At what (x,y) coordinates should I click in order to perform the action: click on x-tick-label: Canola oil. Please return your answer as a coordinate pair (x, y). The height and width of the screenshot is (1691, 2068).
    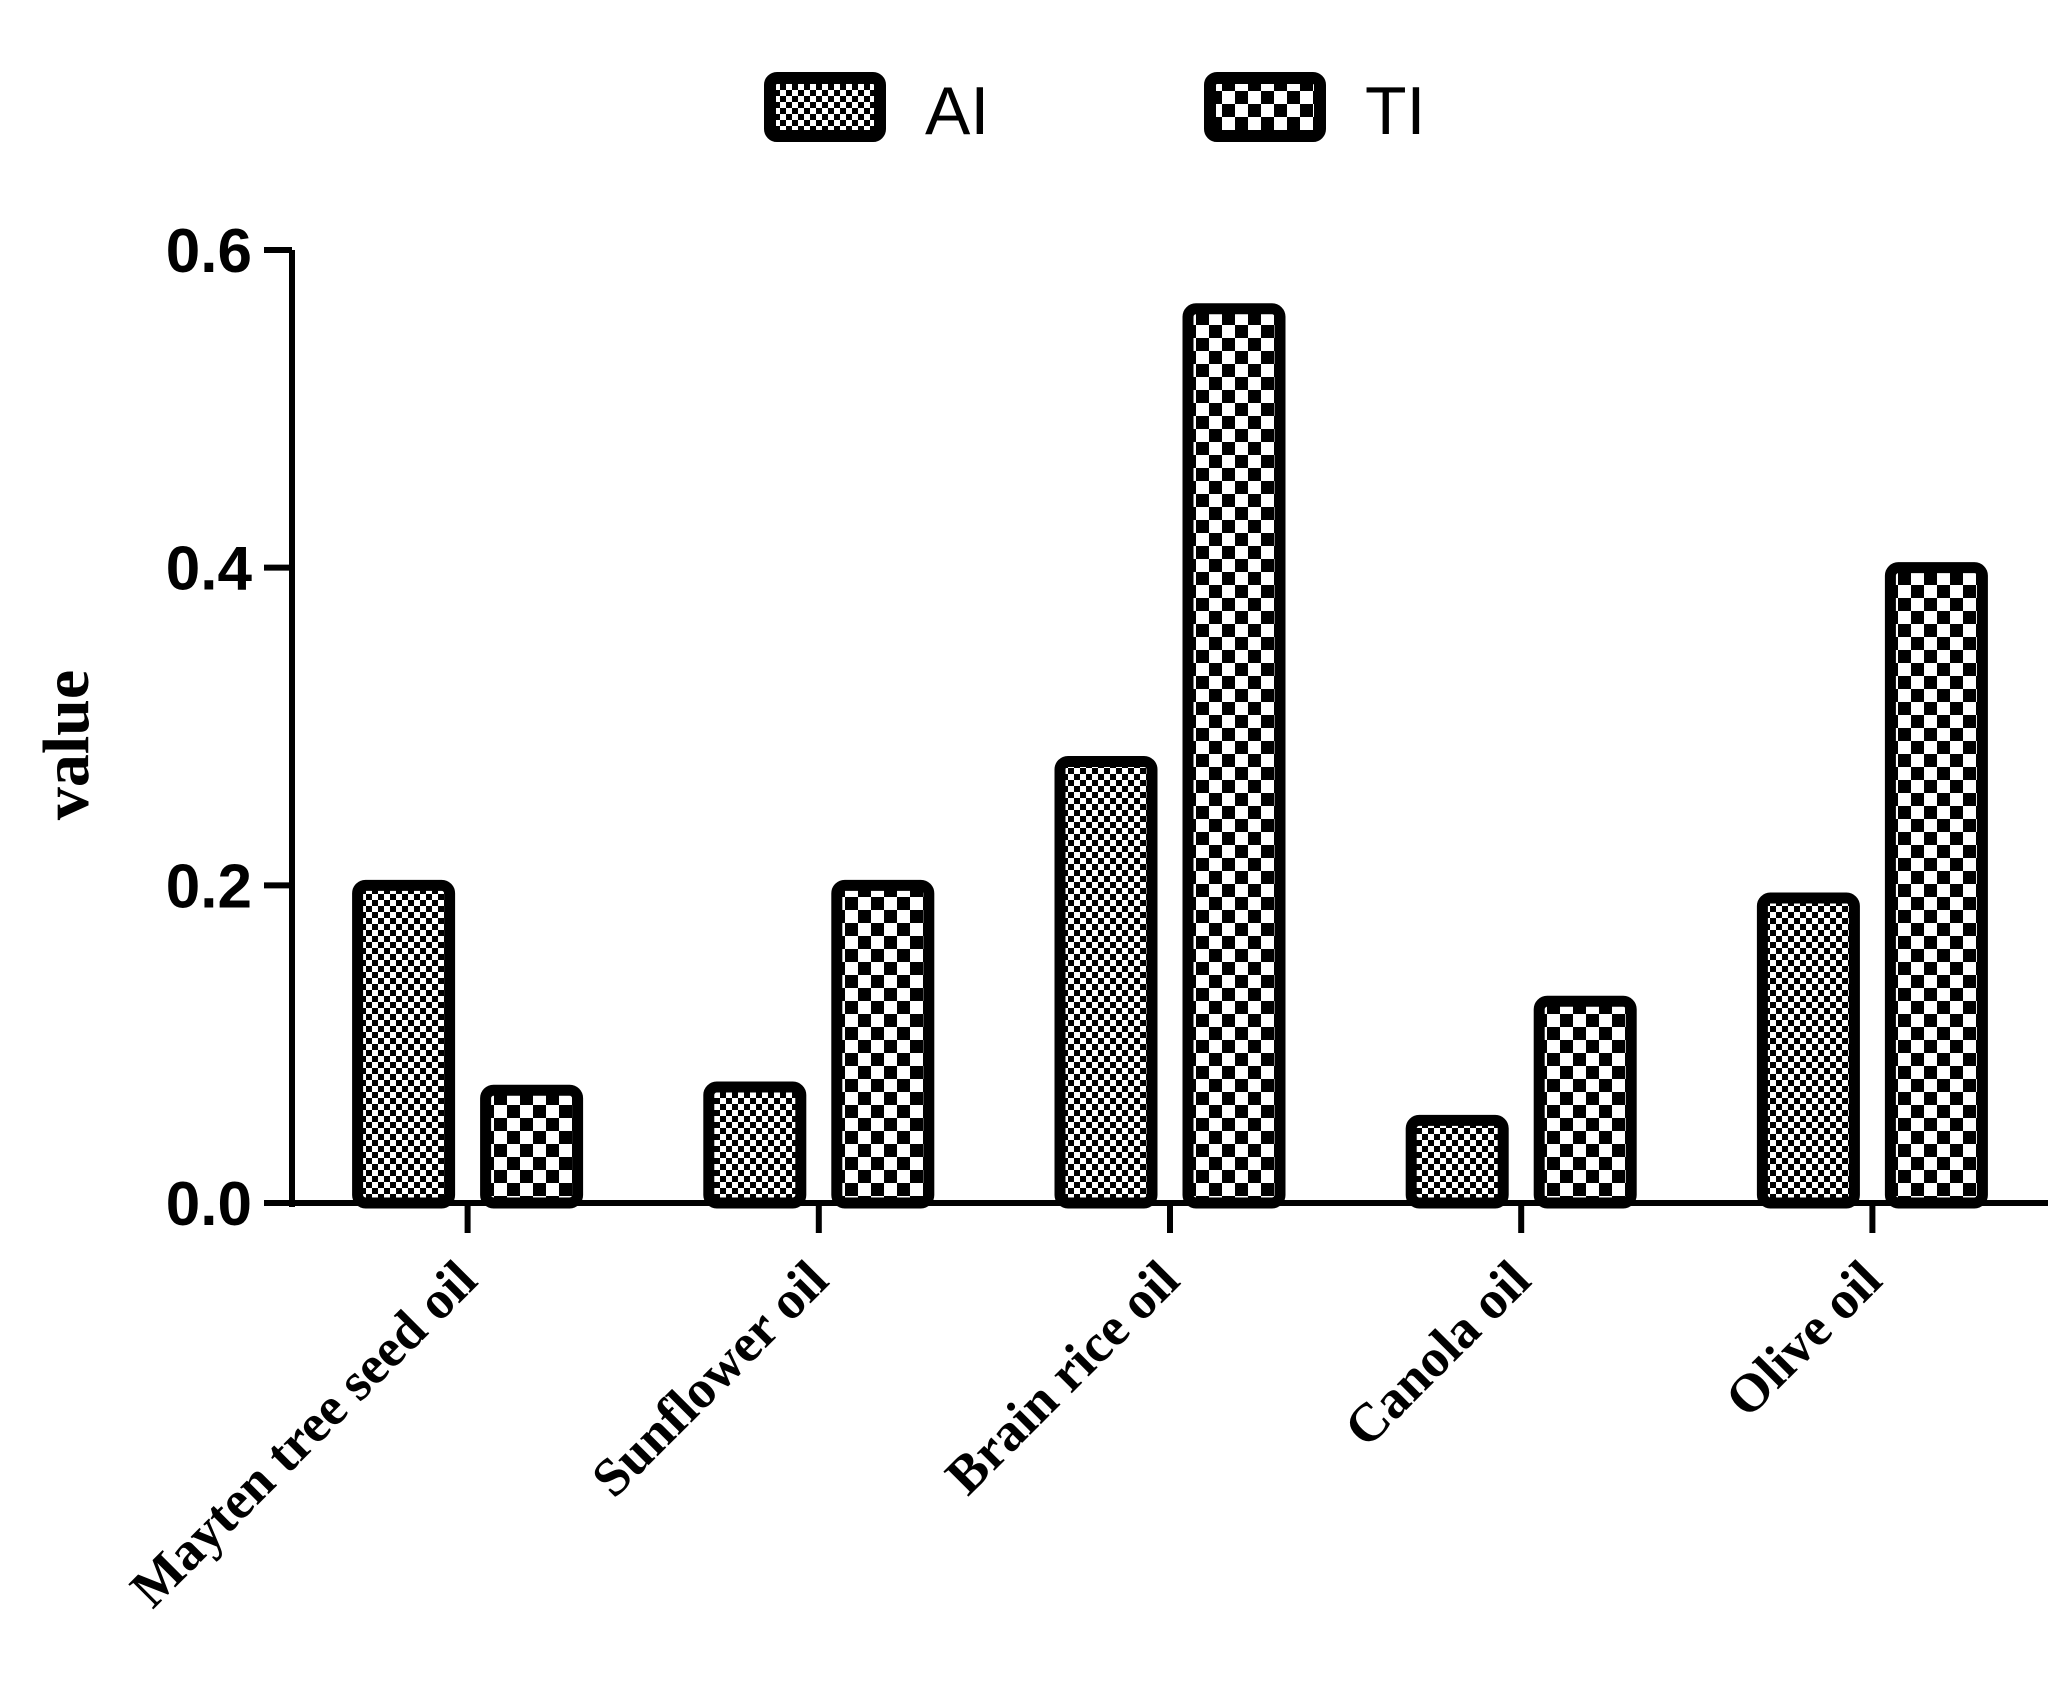
    Looking at the image, I should click on (1437, 1353).